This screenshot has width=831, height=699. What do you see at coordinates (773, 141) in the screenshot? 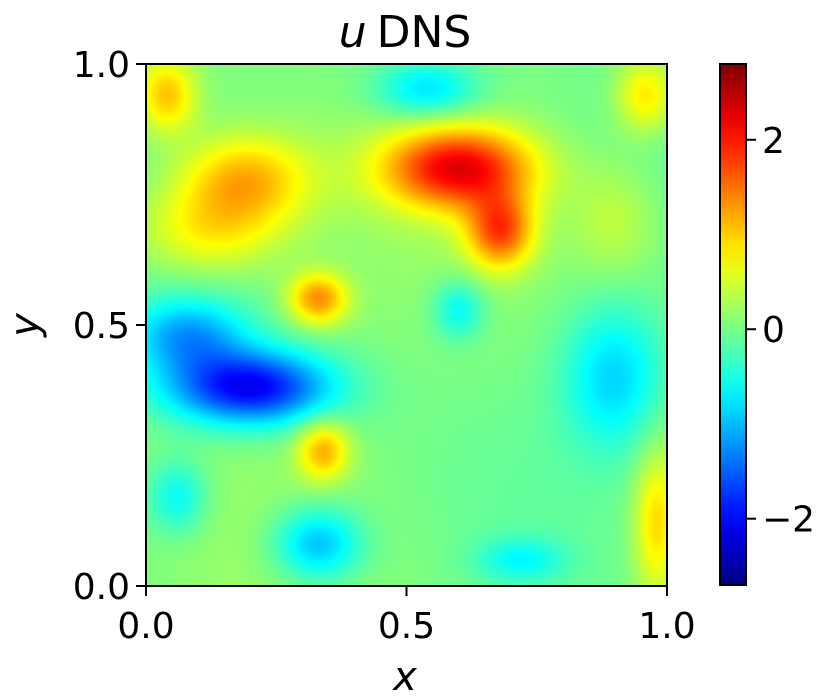
I see `colorbar-tick-label: 2` at bounding box center [773, 141].